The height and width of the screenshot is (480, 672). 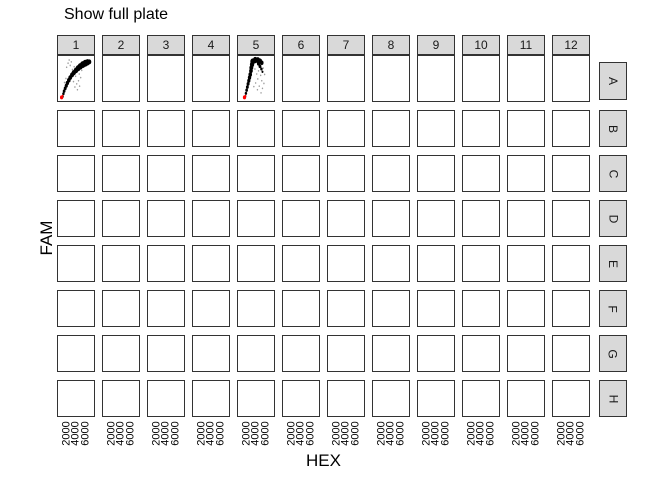 What do you see at coordinates (256, 263) in the screenshot?
I see `well-E5` at bounding box center [256, 263].